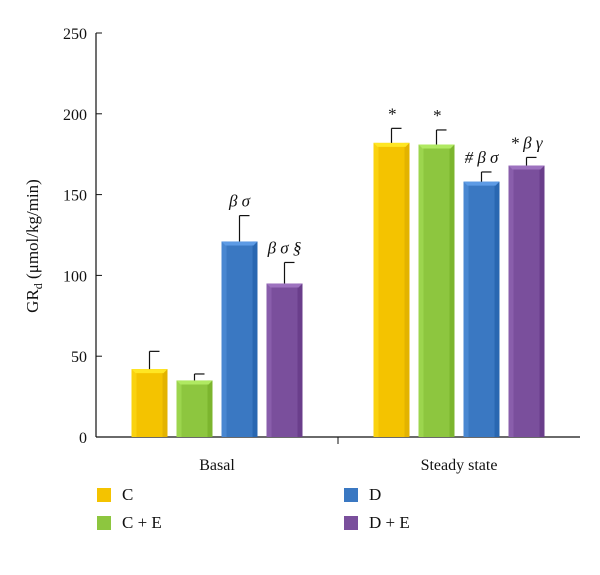 The image size is (600, 575). Describe the element at coordinates (239, 201) in the screenshot. I see `significance-label: β σ` at that location.